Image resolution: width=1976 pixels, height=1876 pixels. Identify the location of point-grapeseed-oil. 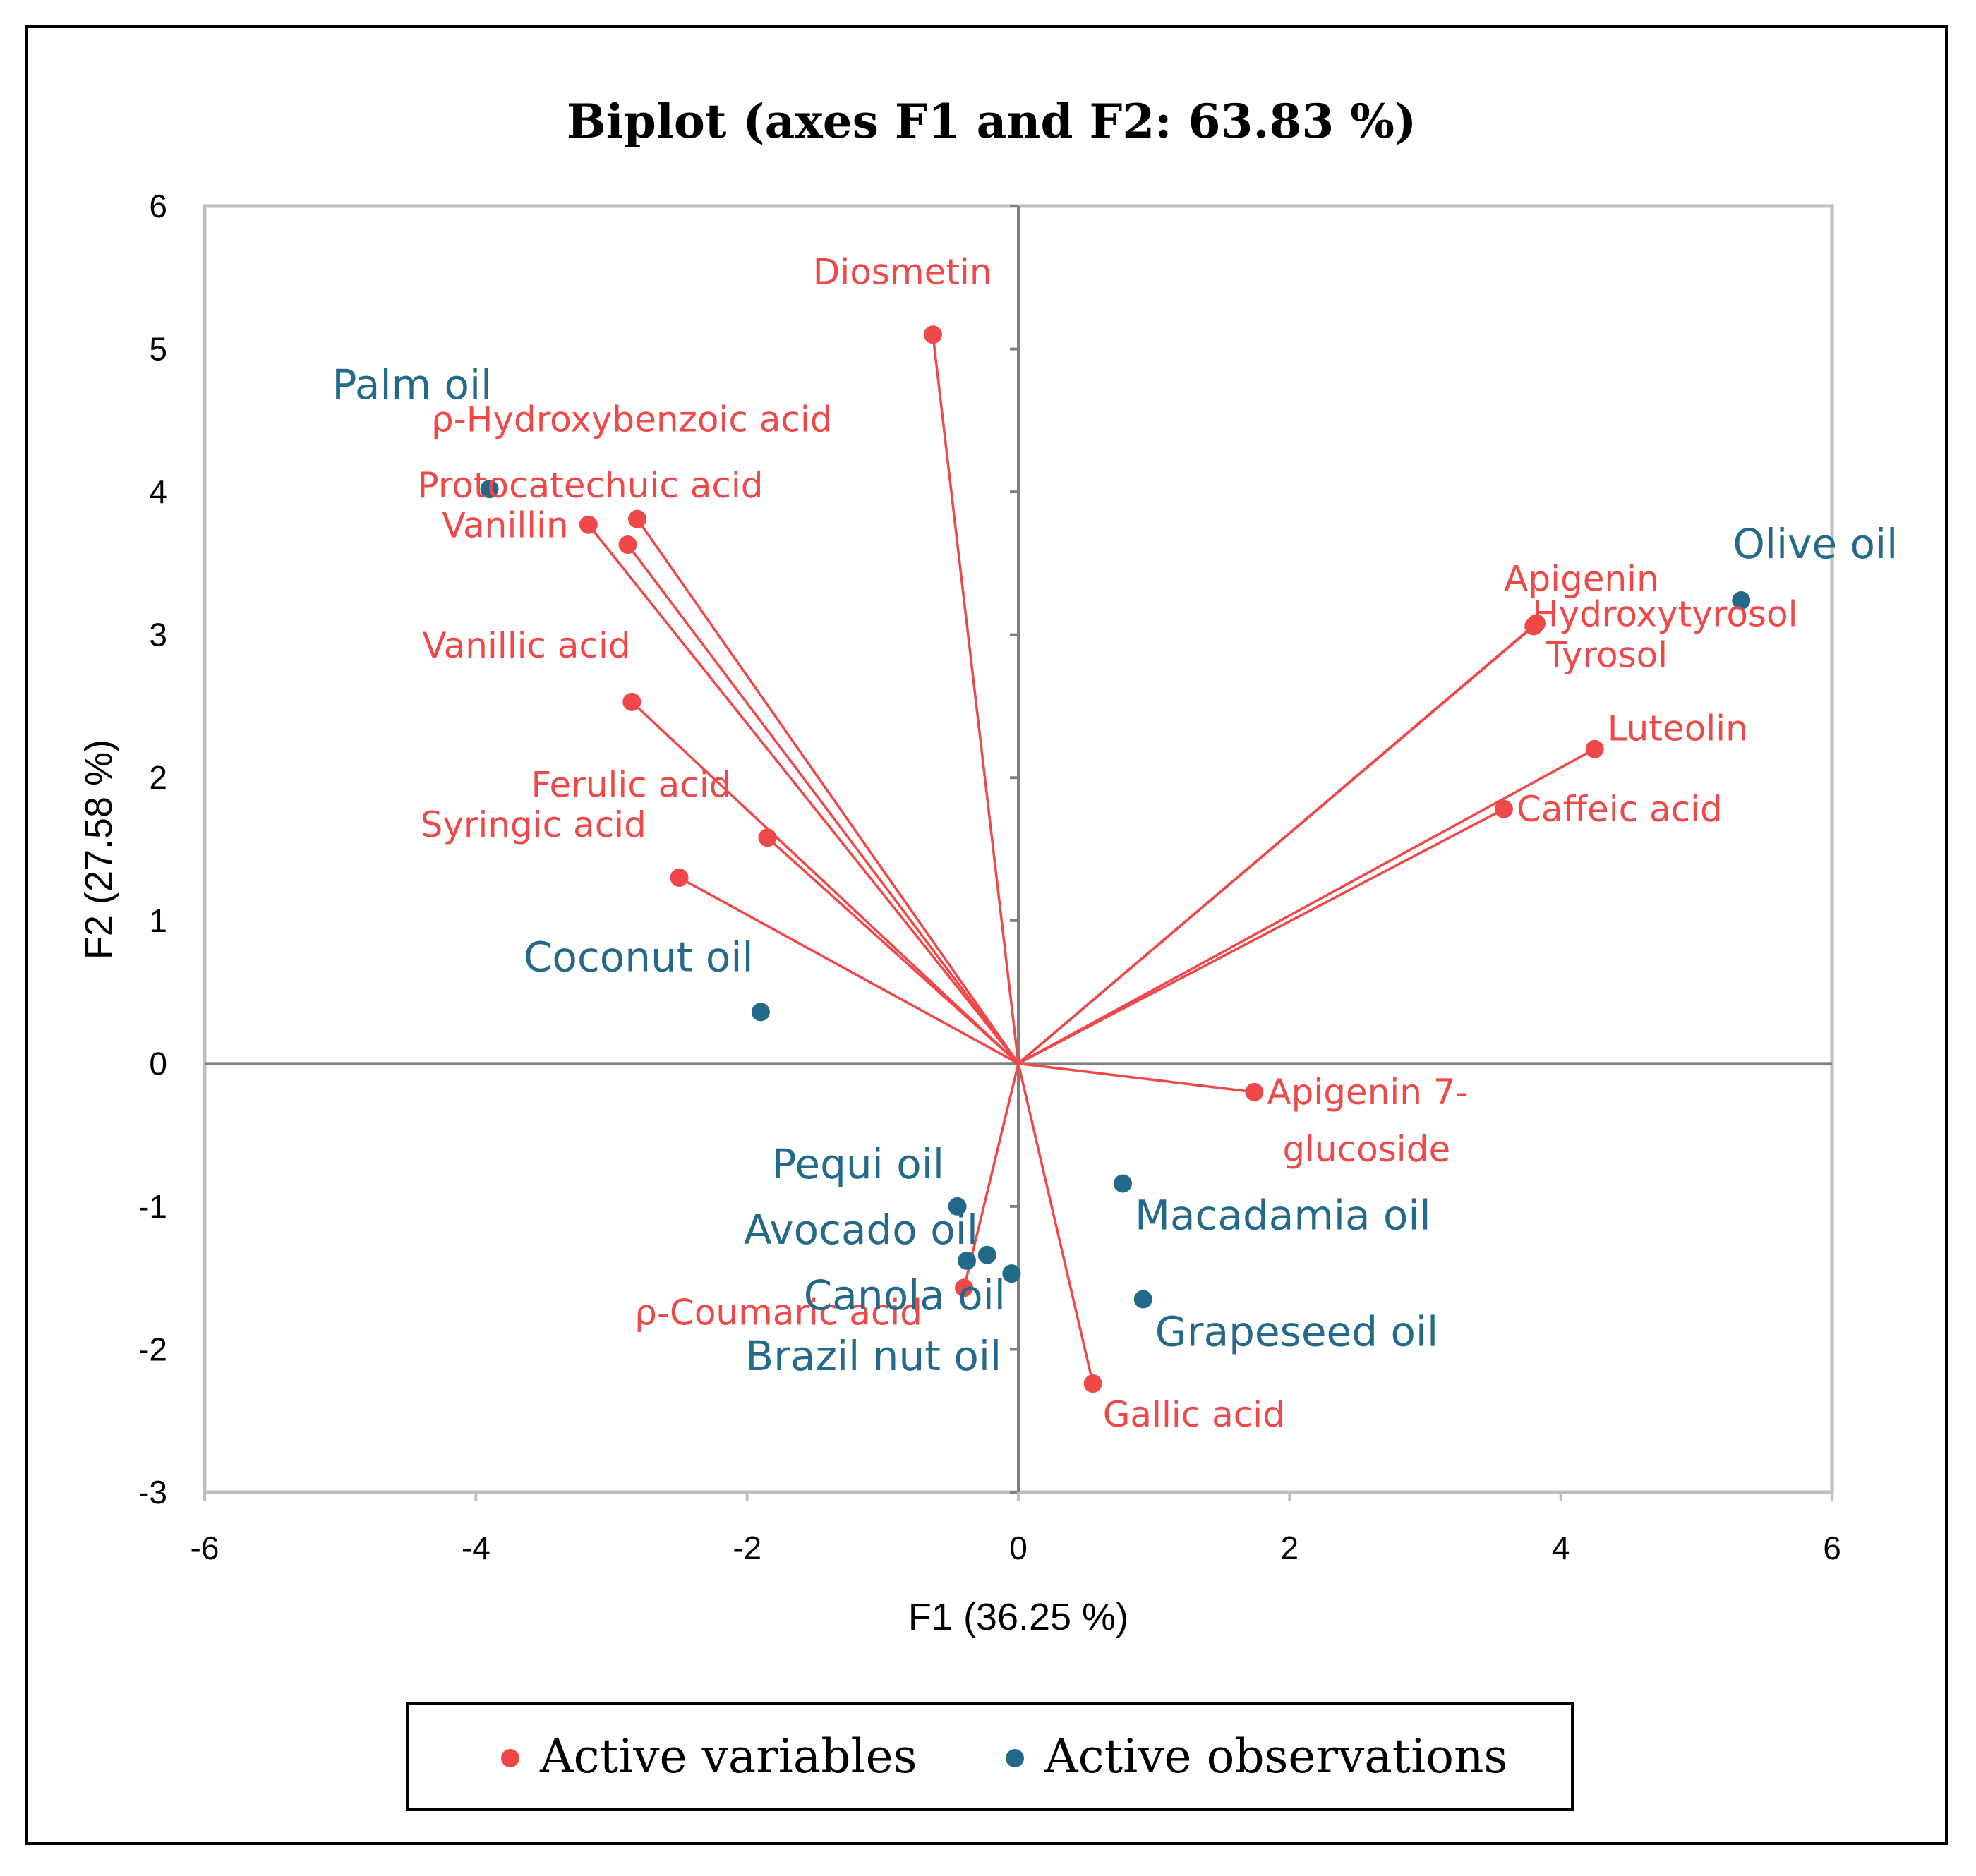
(1143, 1299).